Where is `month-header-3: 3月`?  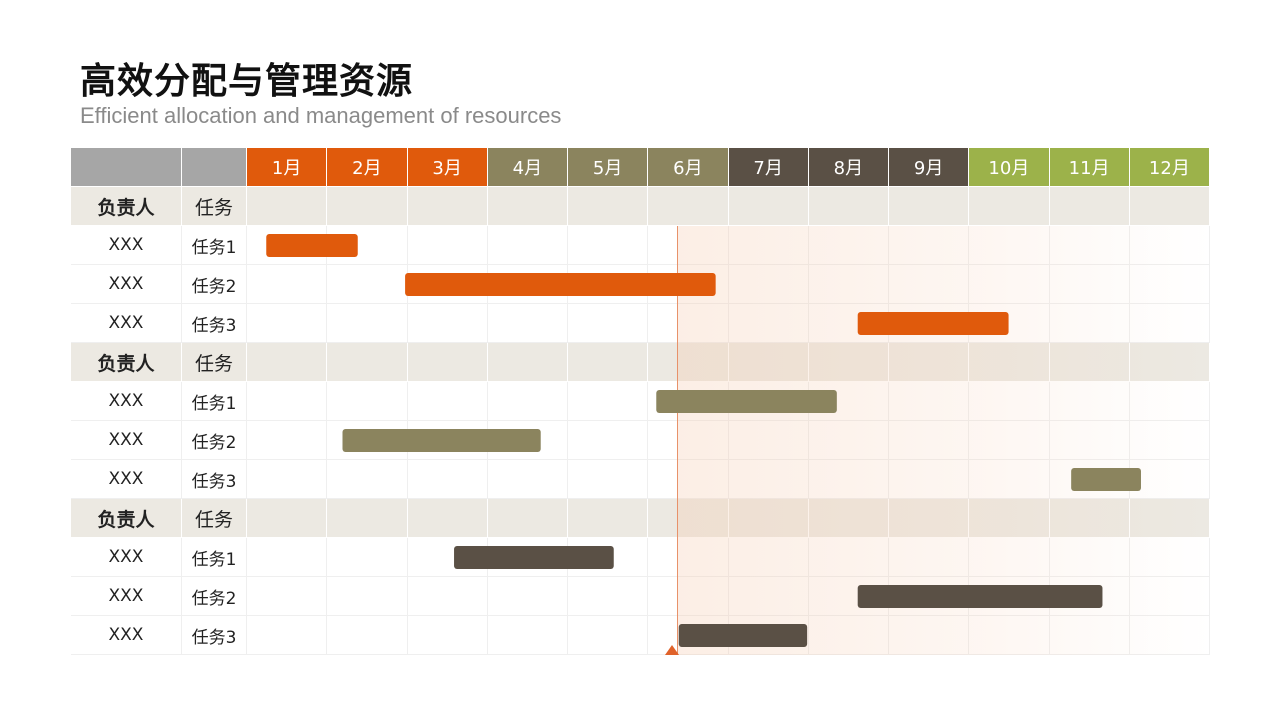
month-header-3: 3月 is located at coordinates (447, 167).